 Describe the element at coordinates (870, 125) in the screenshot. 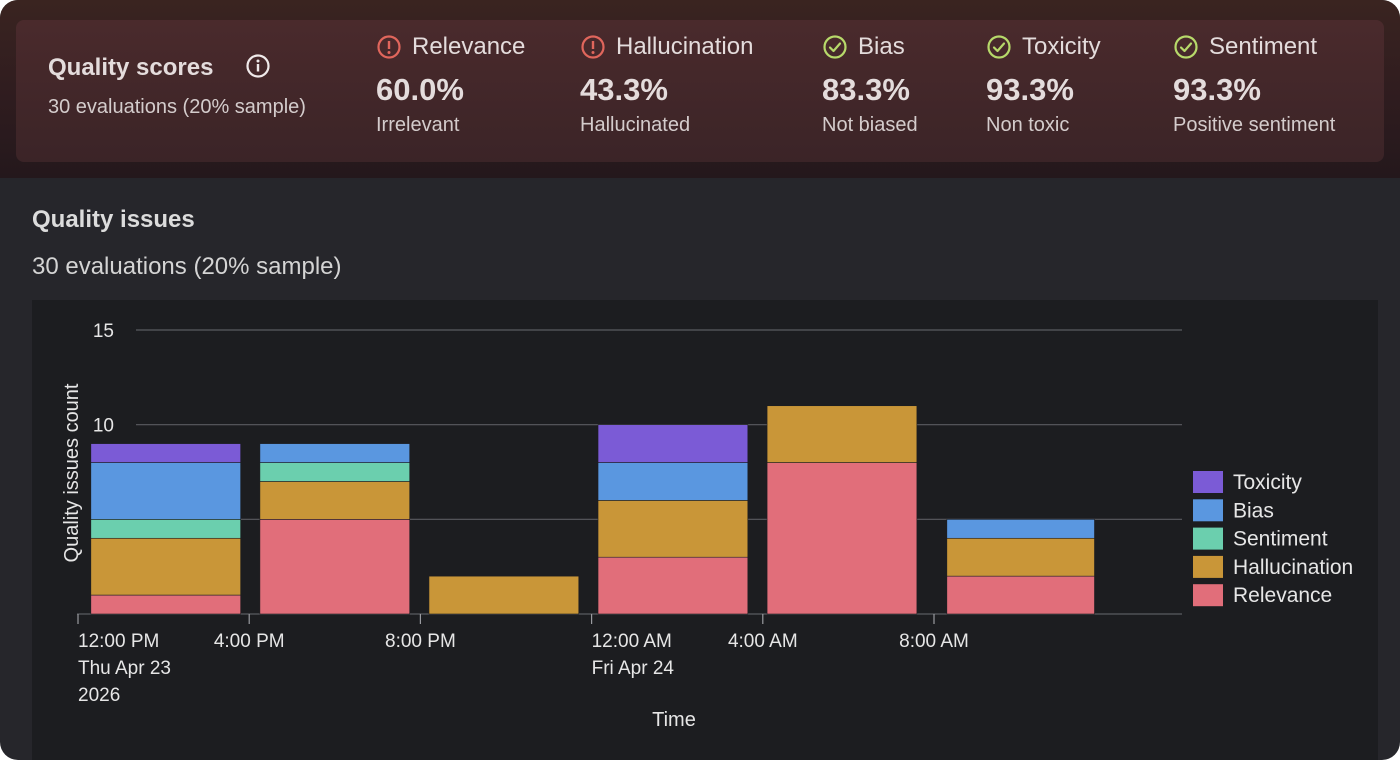

I see `metric-label: Not biased` at that location.